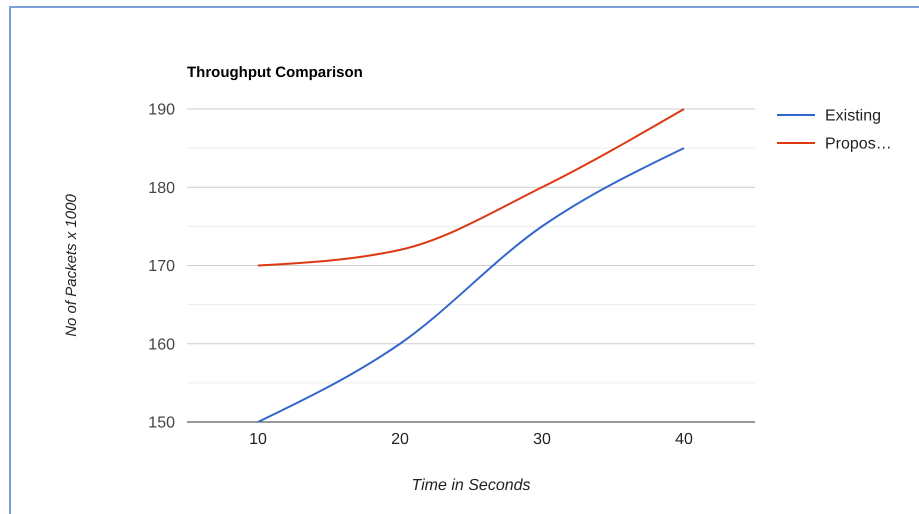  Describe the element at coordinates (162, 188) in the screenshot. I see `y-tick-label: 180` at that location.